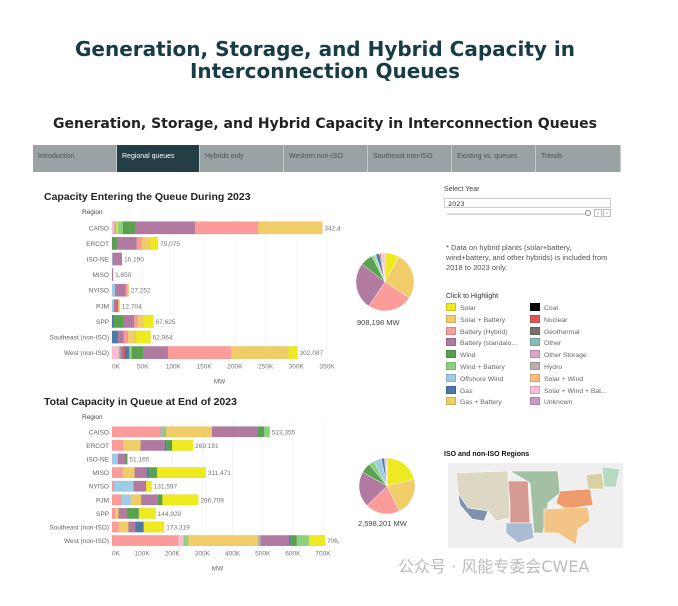 This screenshot has height=606, width=678. What do you see at coordinates (588, 213) in the screenshot?
I see `year-slider-handle` at bounding box center [588, 213].